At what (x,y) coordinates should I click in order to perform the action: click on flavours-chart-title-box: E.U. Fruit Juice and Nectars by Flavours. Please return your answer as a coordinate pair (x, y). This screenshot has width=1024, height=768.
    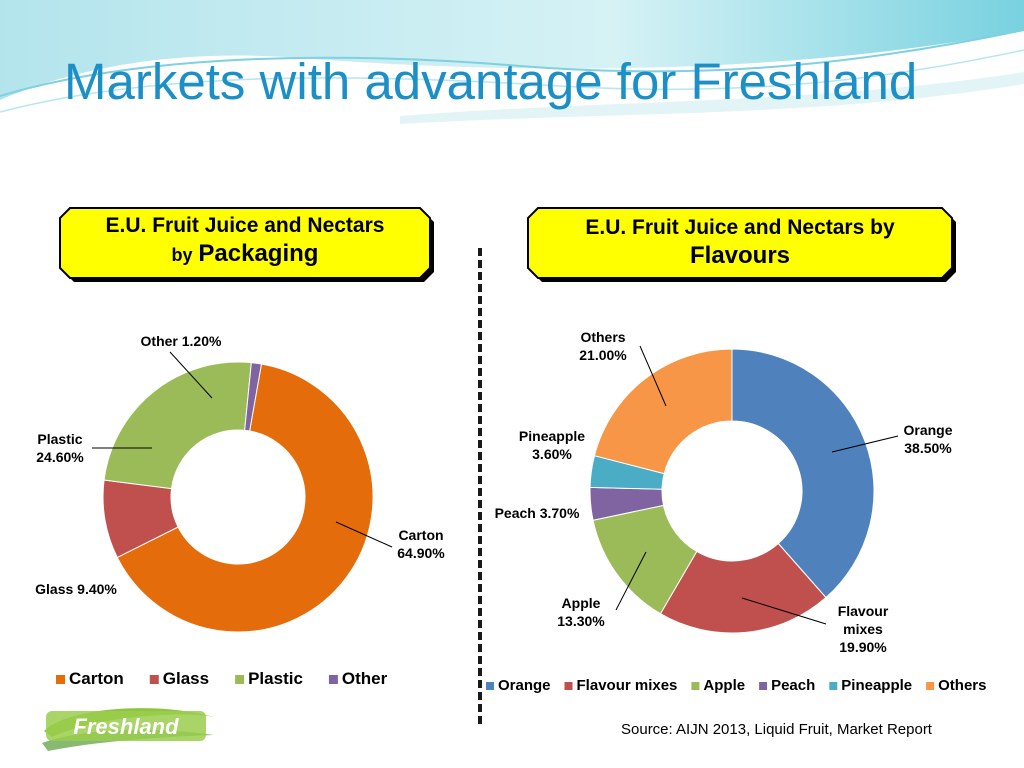
    Looking at the image, I should click on (742, 244).